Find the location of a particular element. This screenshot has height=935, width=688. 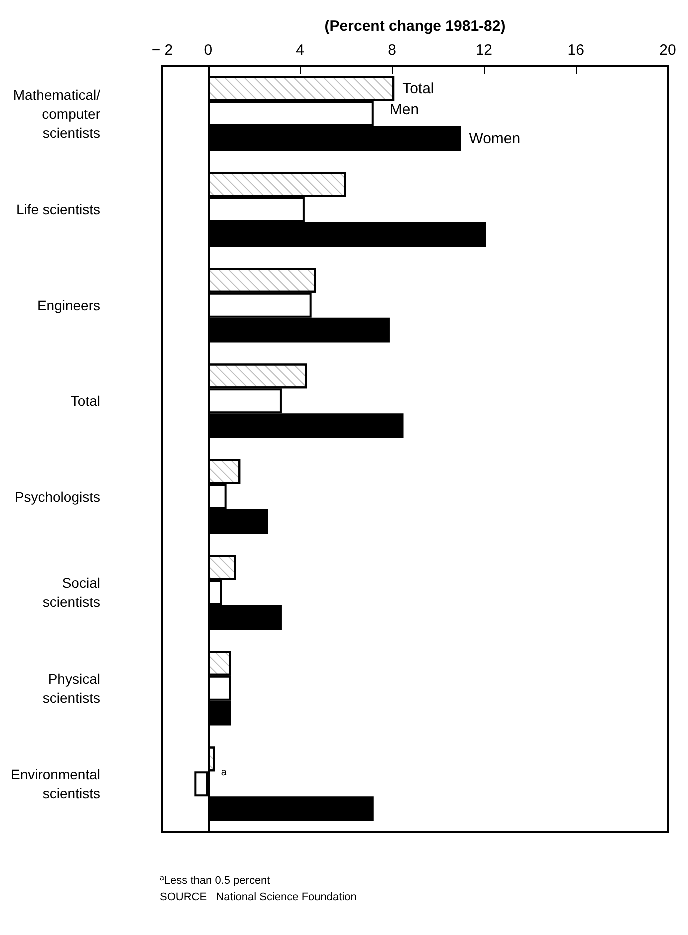

data-label: a is located at coordinates (224, 773).